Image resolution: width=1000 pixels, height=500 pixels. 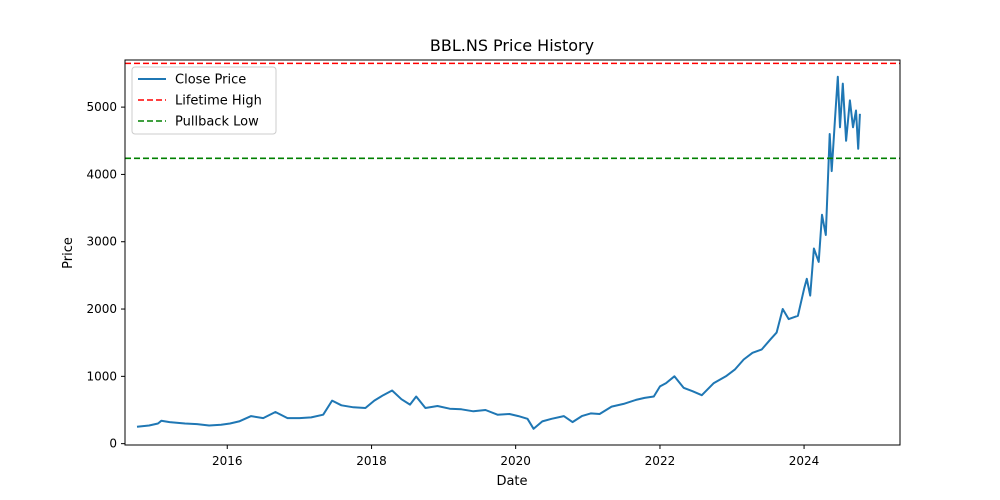 What do you see at coordinates (68, 253) in the screenshot?
I see `y-axis-label: Price` at bounding box center [68, 253].